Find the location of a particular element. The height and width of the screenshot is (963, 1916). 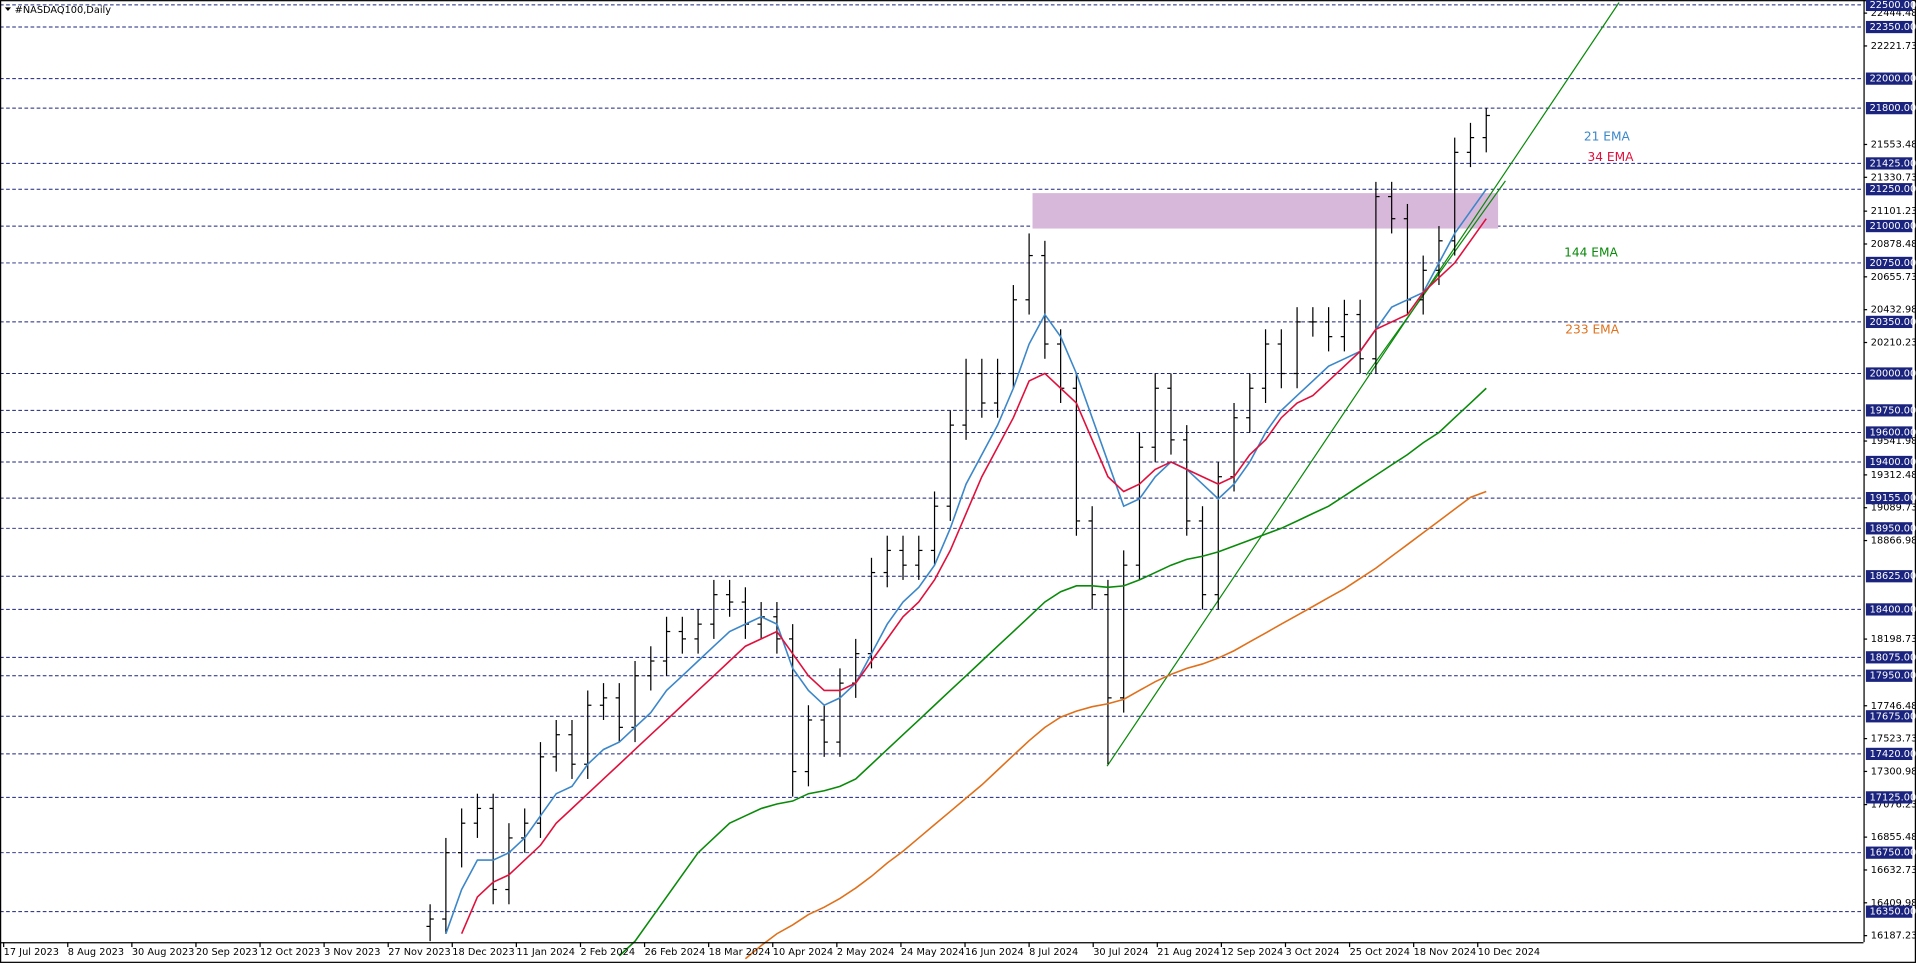

y-tick-label: 19541.98 is located at coordinates (1893, 441).